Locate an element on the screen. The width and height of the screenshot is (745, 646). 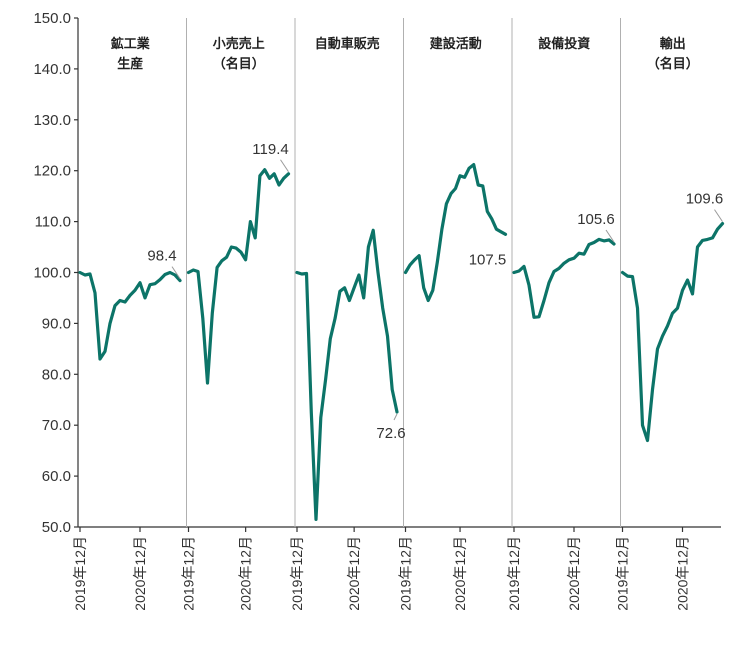
y-tick-label: 60.0 is located at coordinates (56, 476).